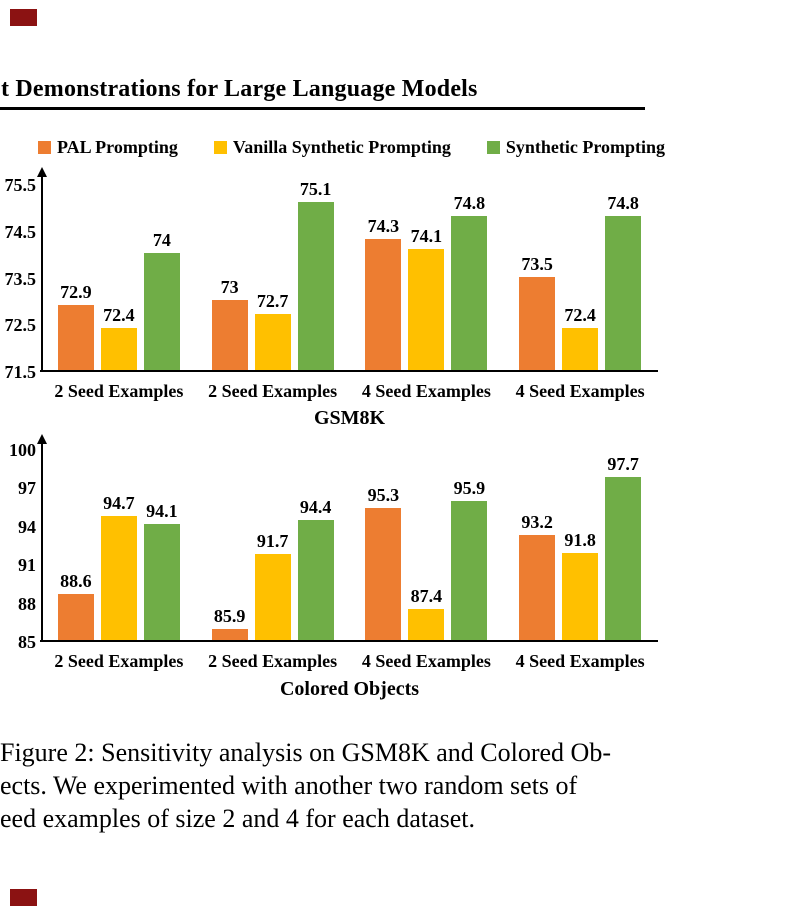  I want to click on bar-value-label: 94.1, so click(162, 510).